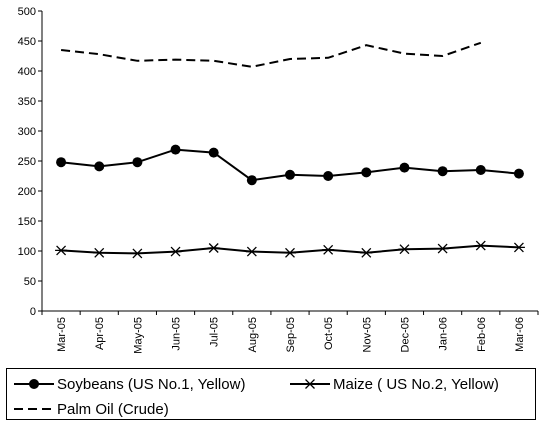  What do you see at coordinates (27, 42) in the screenshot?
I see `y-tick-label: 450` at bounding box center [27, 42].